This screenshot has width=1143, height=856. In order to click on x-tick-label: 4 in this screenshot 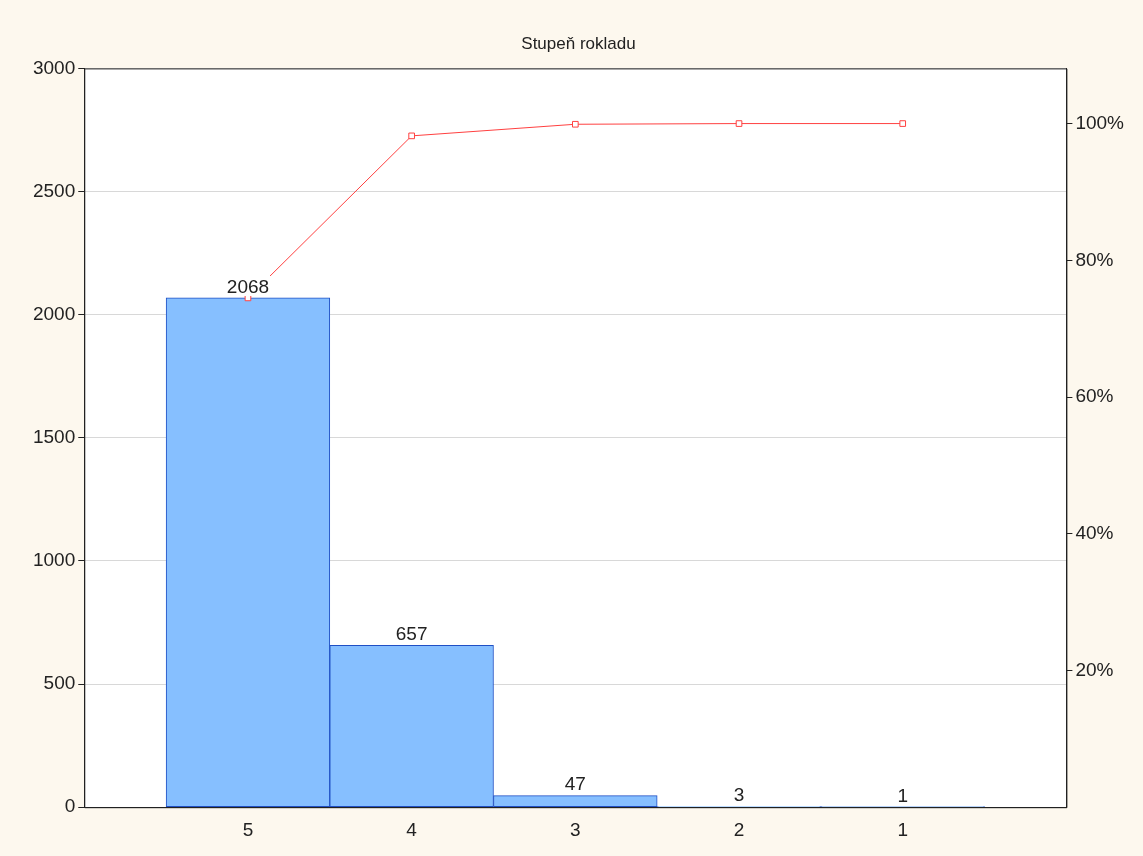, I will do `click(412, 829)`.